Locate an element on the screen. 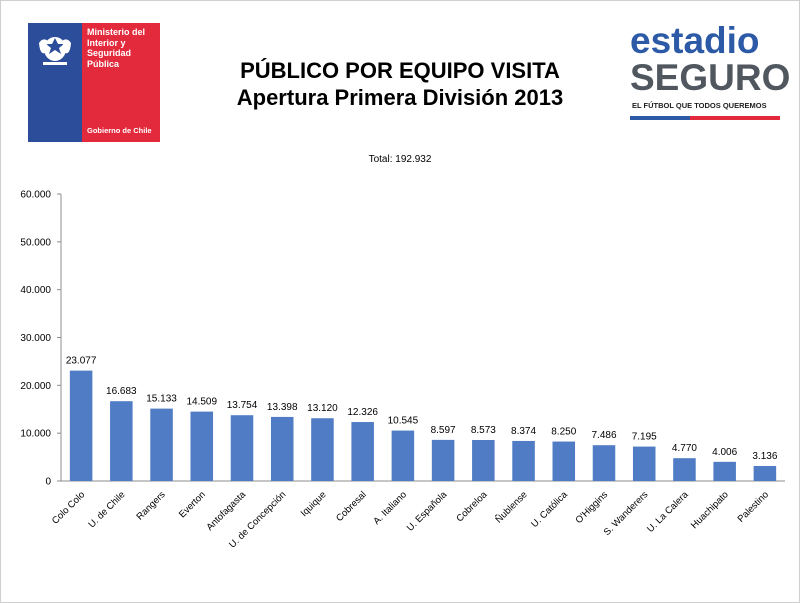  data-label: 4.770 is located at coordinates (684, 448).